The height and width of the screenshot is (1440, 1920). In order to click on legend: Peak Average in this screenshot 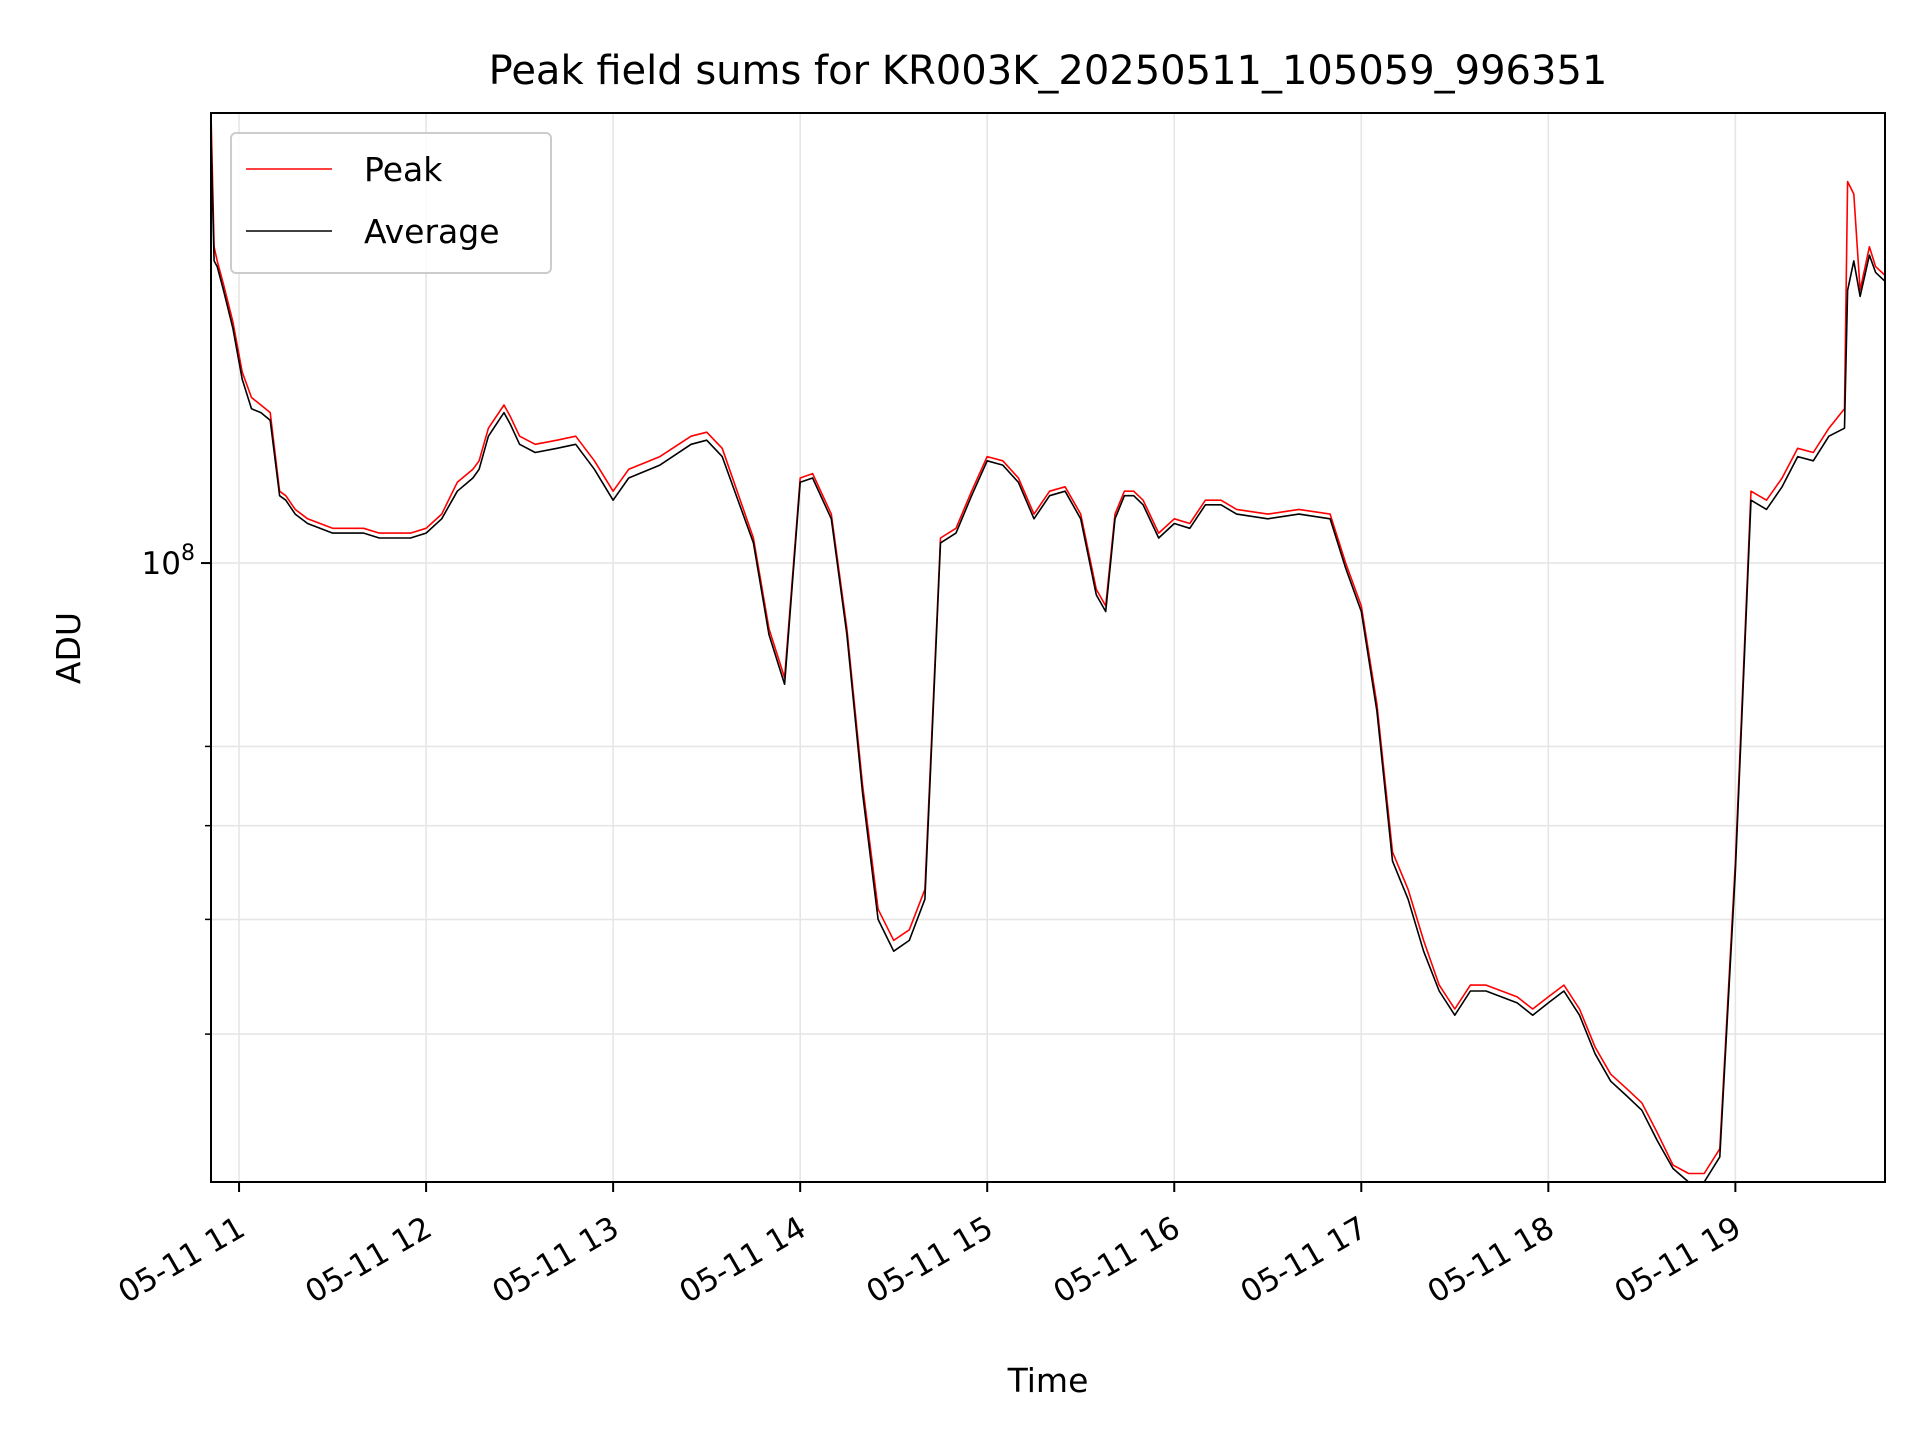, I will do `click(391, 203)`.